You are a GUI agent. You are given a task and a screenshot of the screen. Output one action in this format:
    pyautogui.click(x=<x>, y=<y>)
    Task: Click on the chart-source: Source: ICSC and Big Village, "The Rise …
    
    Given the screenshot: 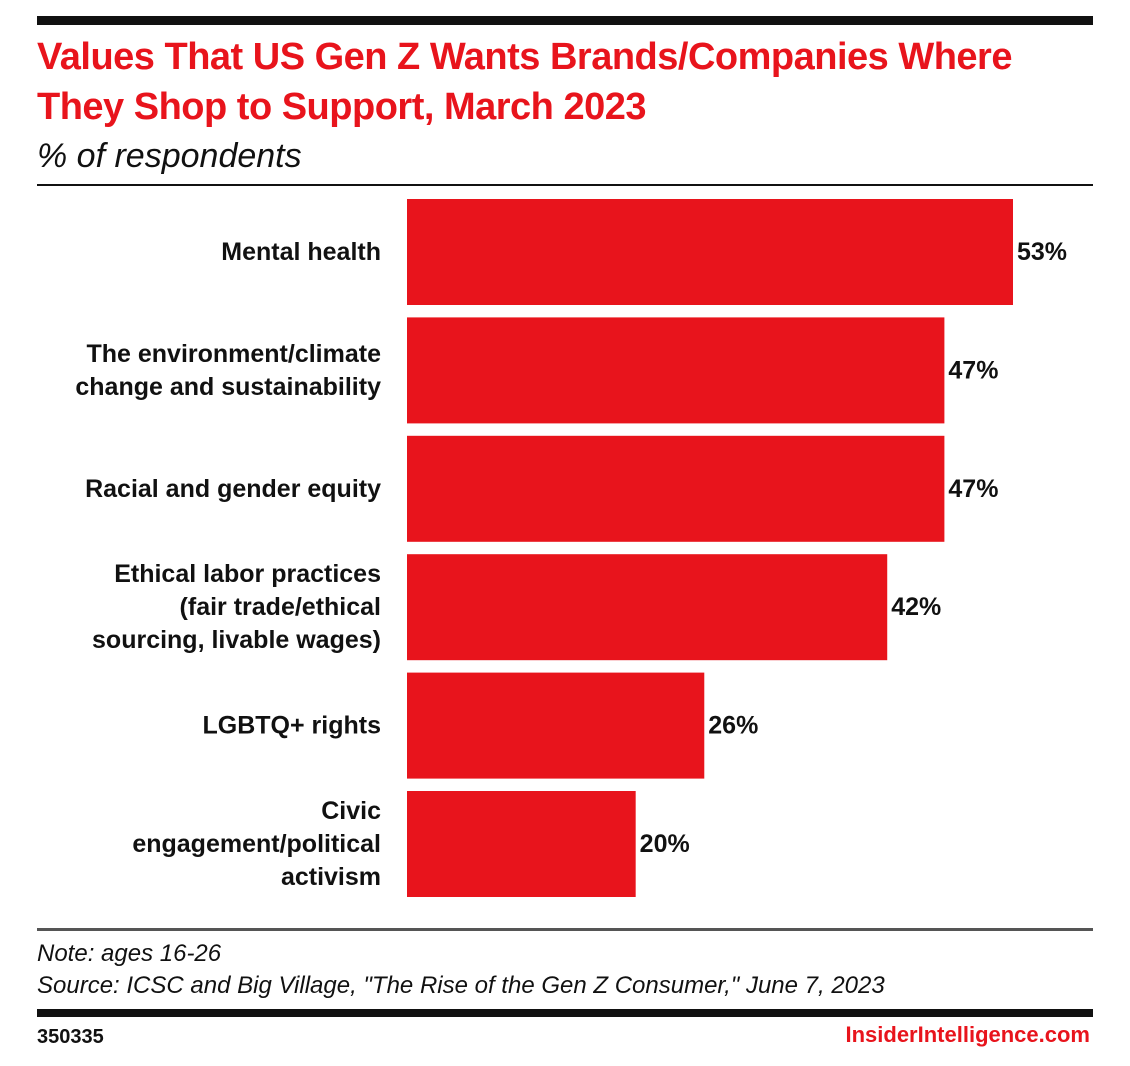 What is the action you would take?
    pyautogui.click(x=461, y=985)
    